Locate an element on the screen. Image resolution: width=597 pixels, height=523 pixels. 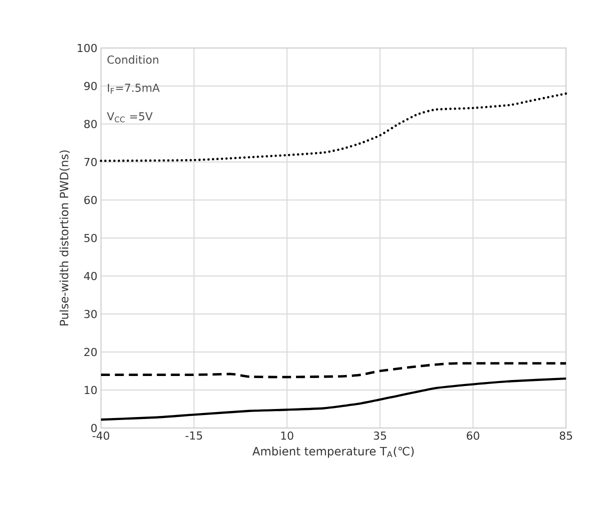
annotation: Condition is located at coordinates (132, 59).